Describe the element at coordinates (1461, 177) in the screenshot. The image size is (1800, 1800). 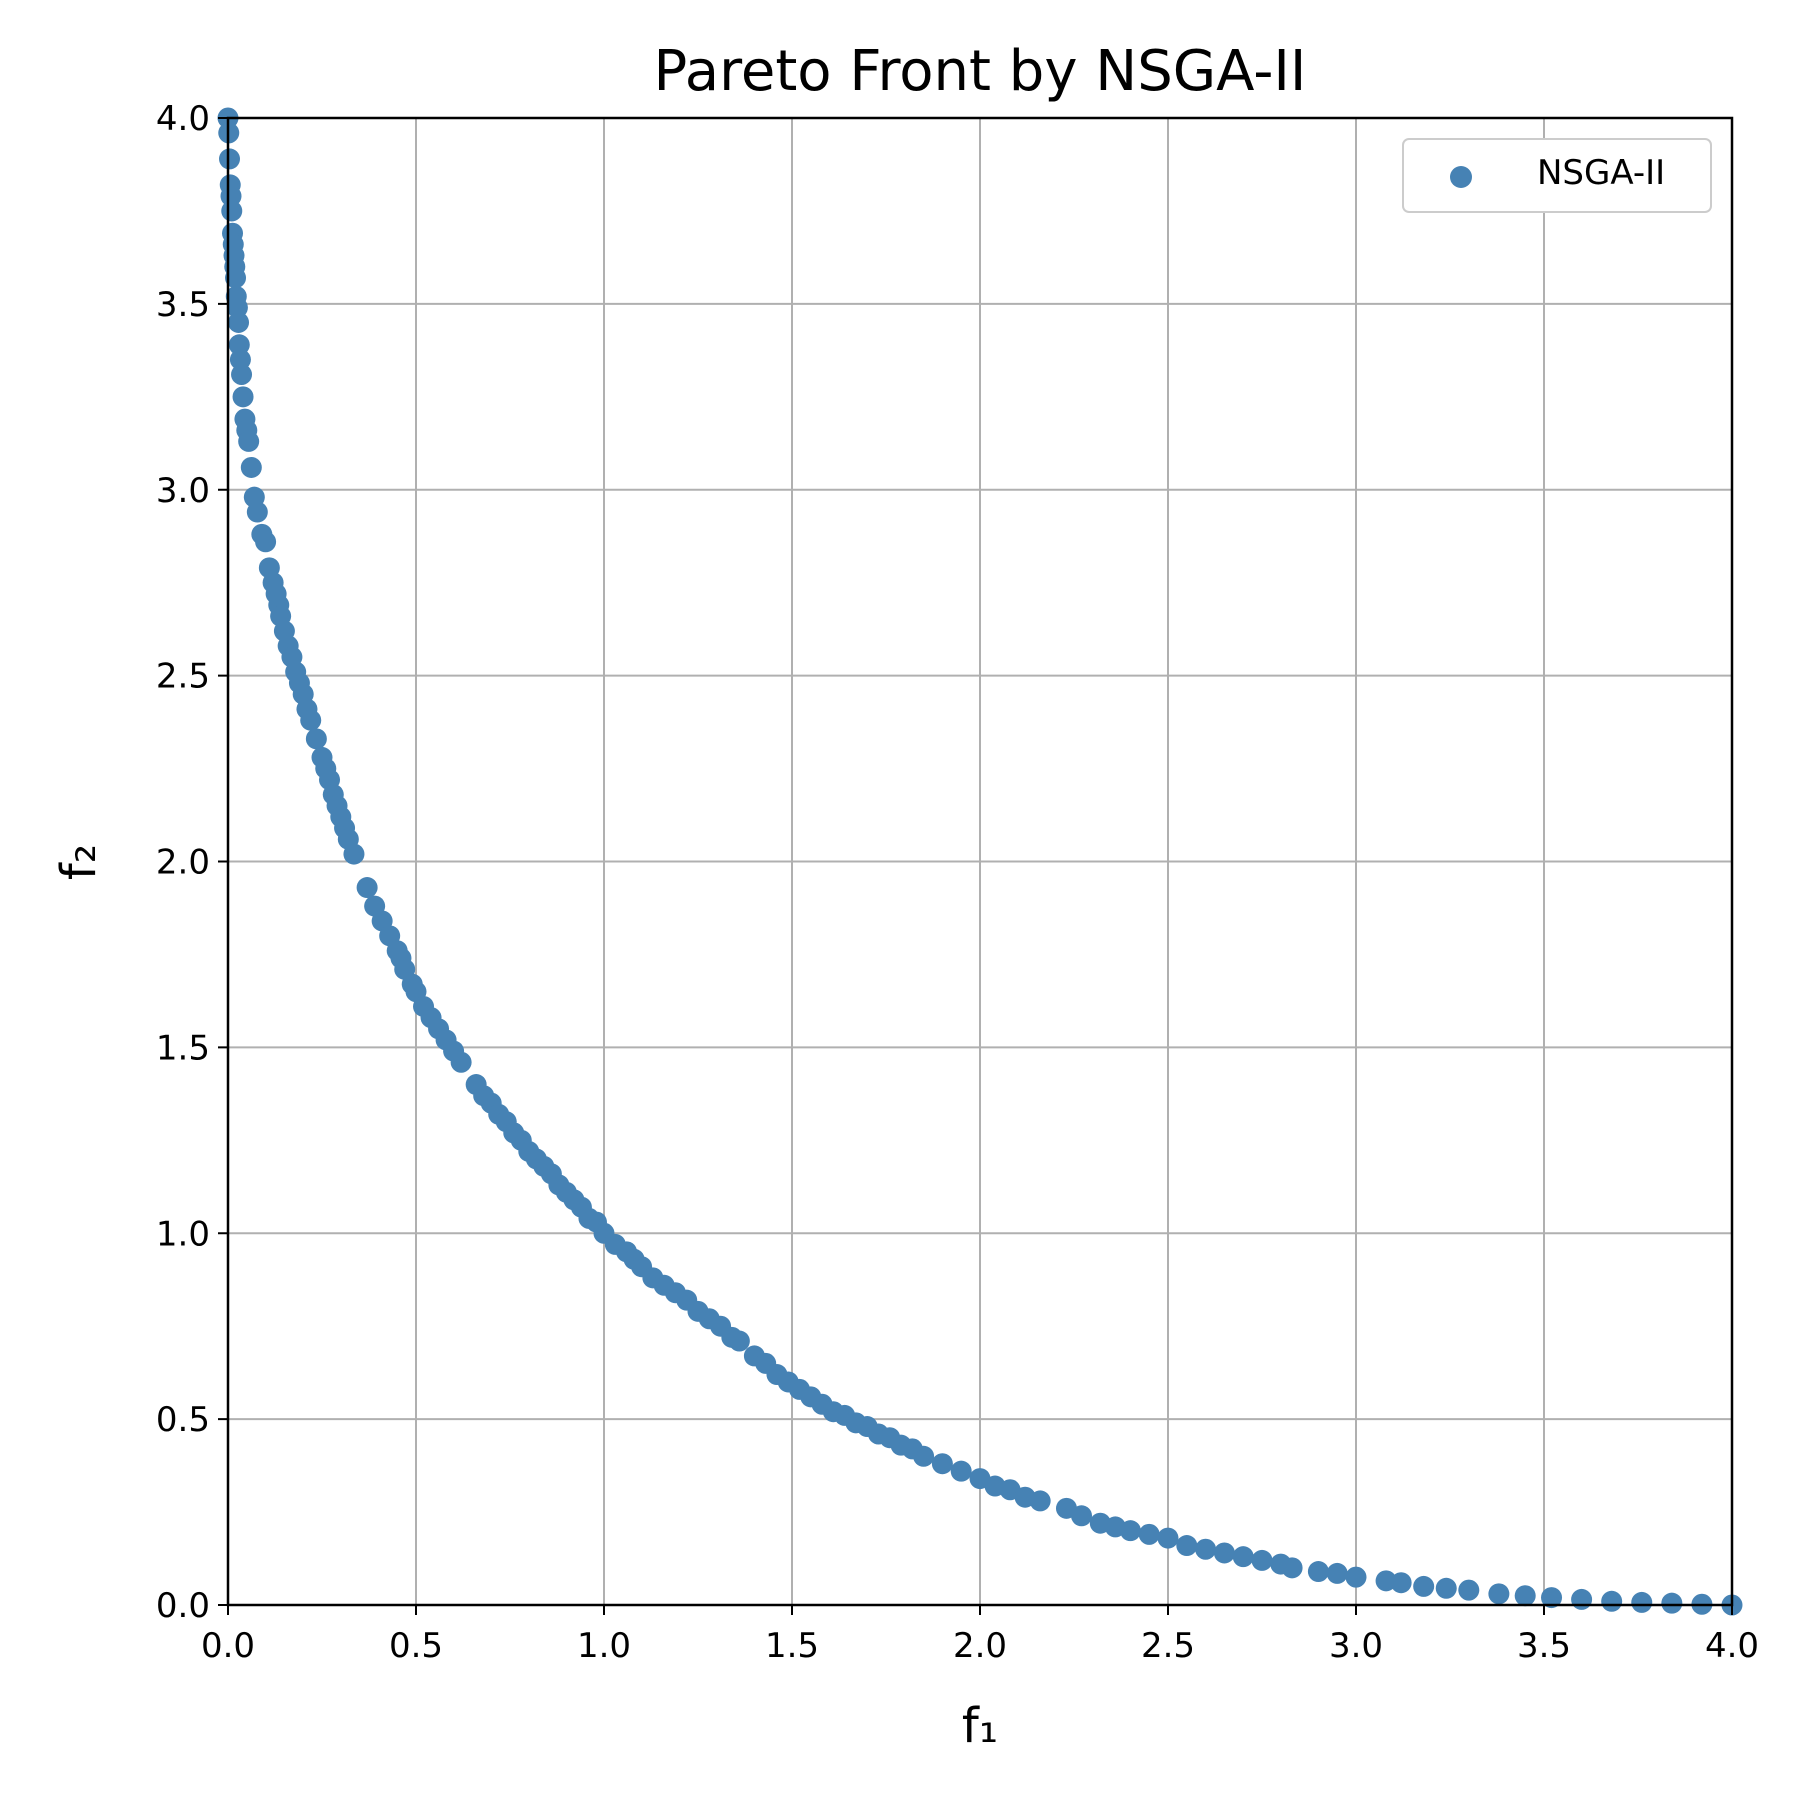
I see `legend-marker` at that location.